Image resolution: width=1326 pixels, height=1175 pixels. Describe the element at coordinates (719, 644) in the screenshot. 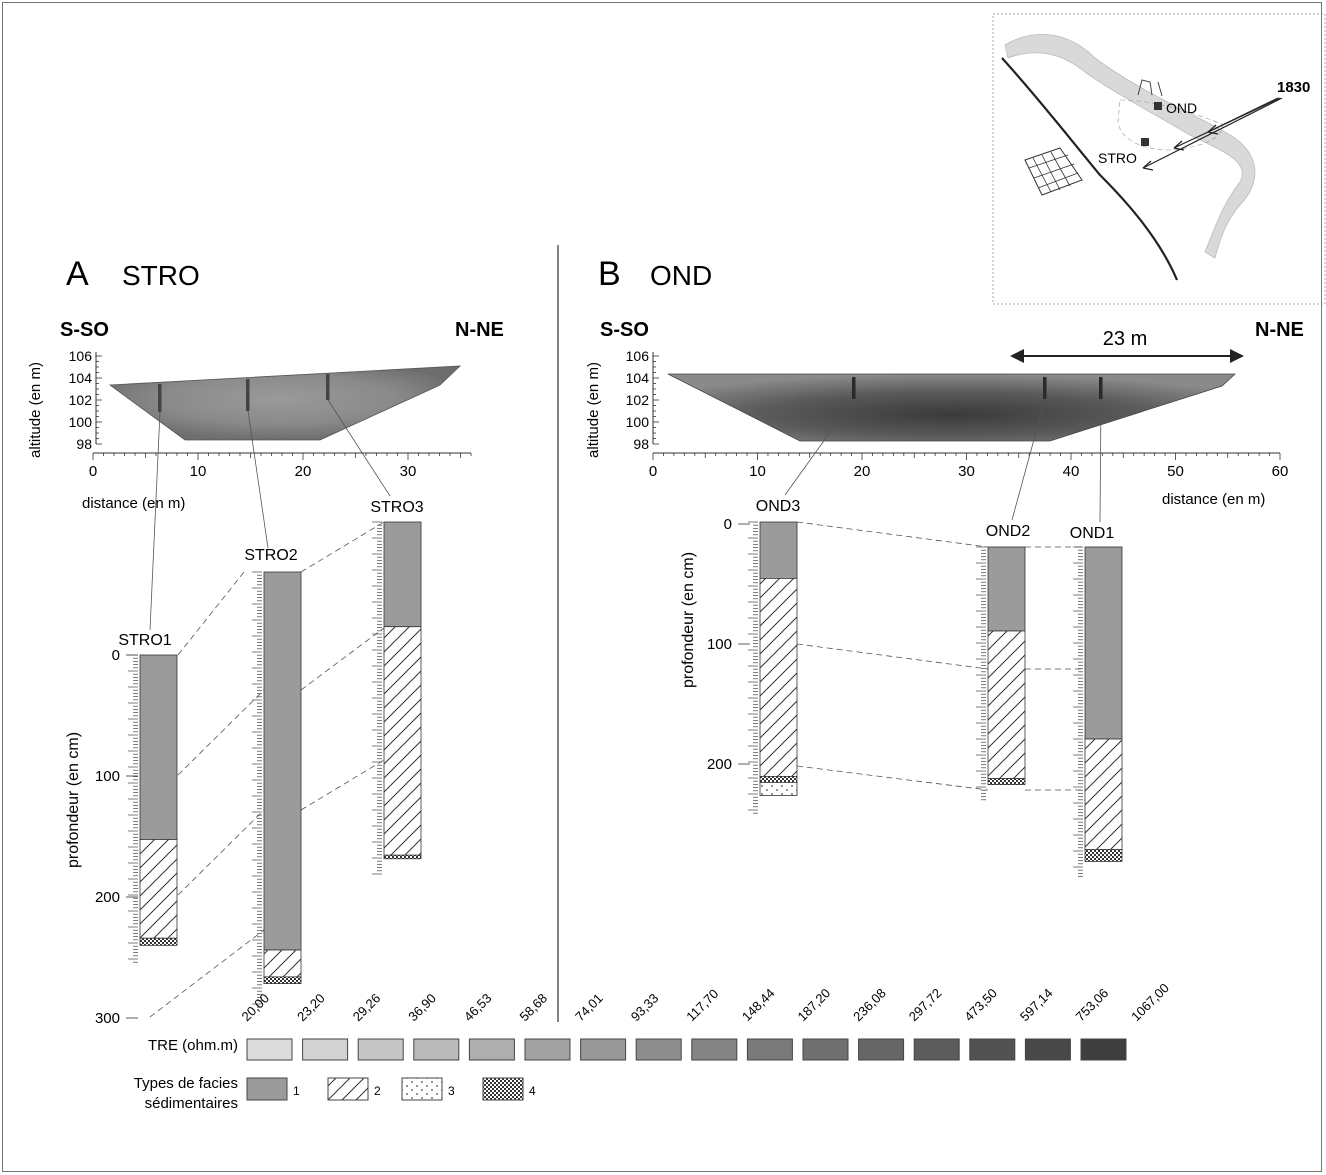

I see `depth-tick-label: 100` at that location.